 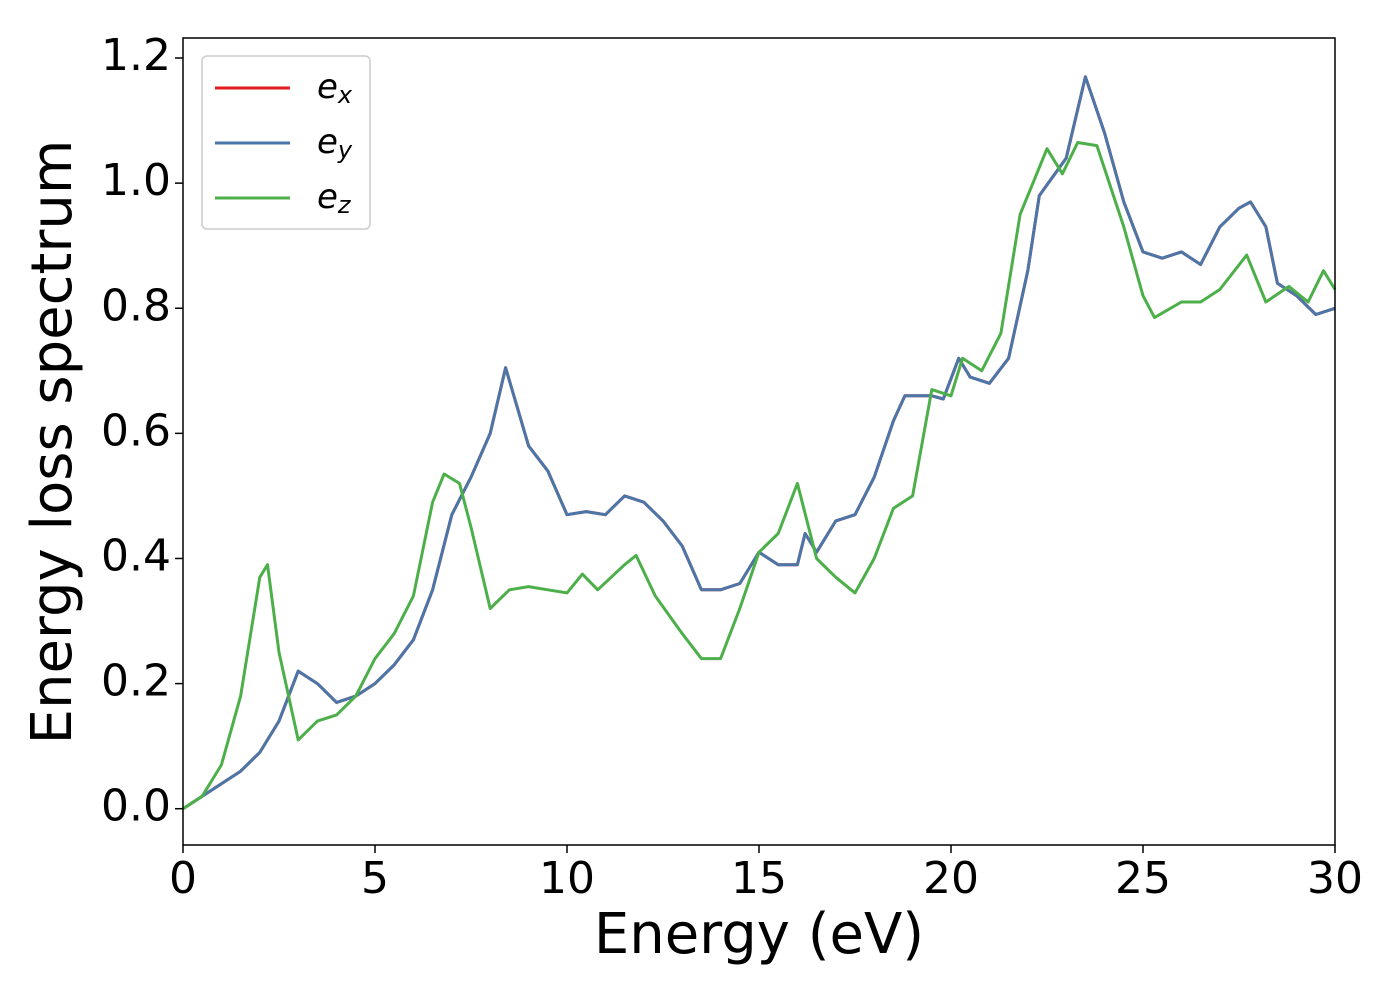 What do you see at coordinates (1143, 878) in the screenshot?
I see `x-tick-label: 25` at bounding box center [1143, 878].